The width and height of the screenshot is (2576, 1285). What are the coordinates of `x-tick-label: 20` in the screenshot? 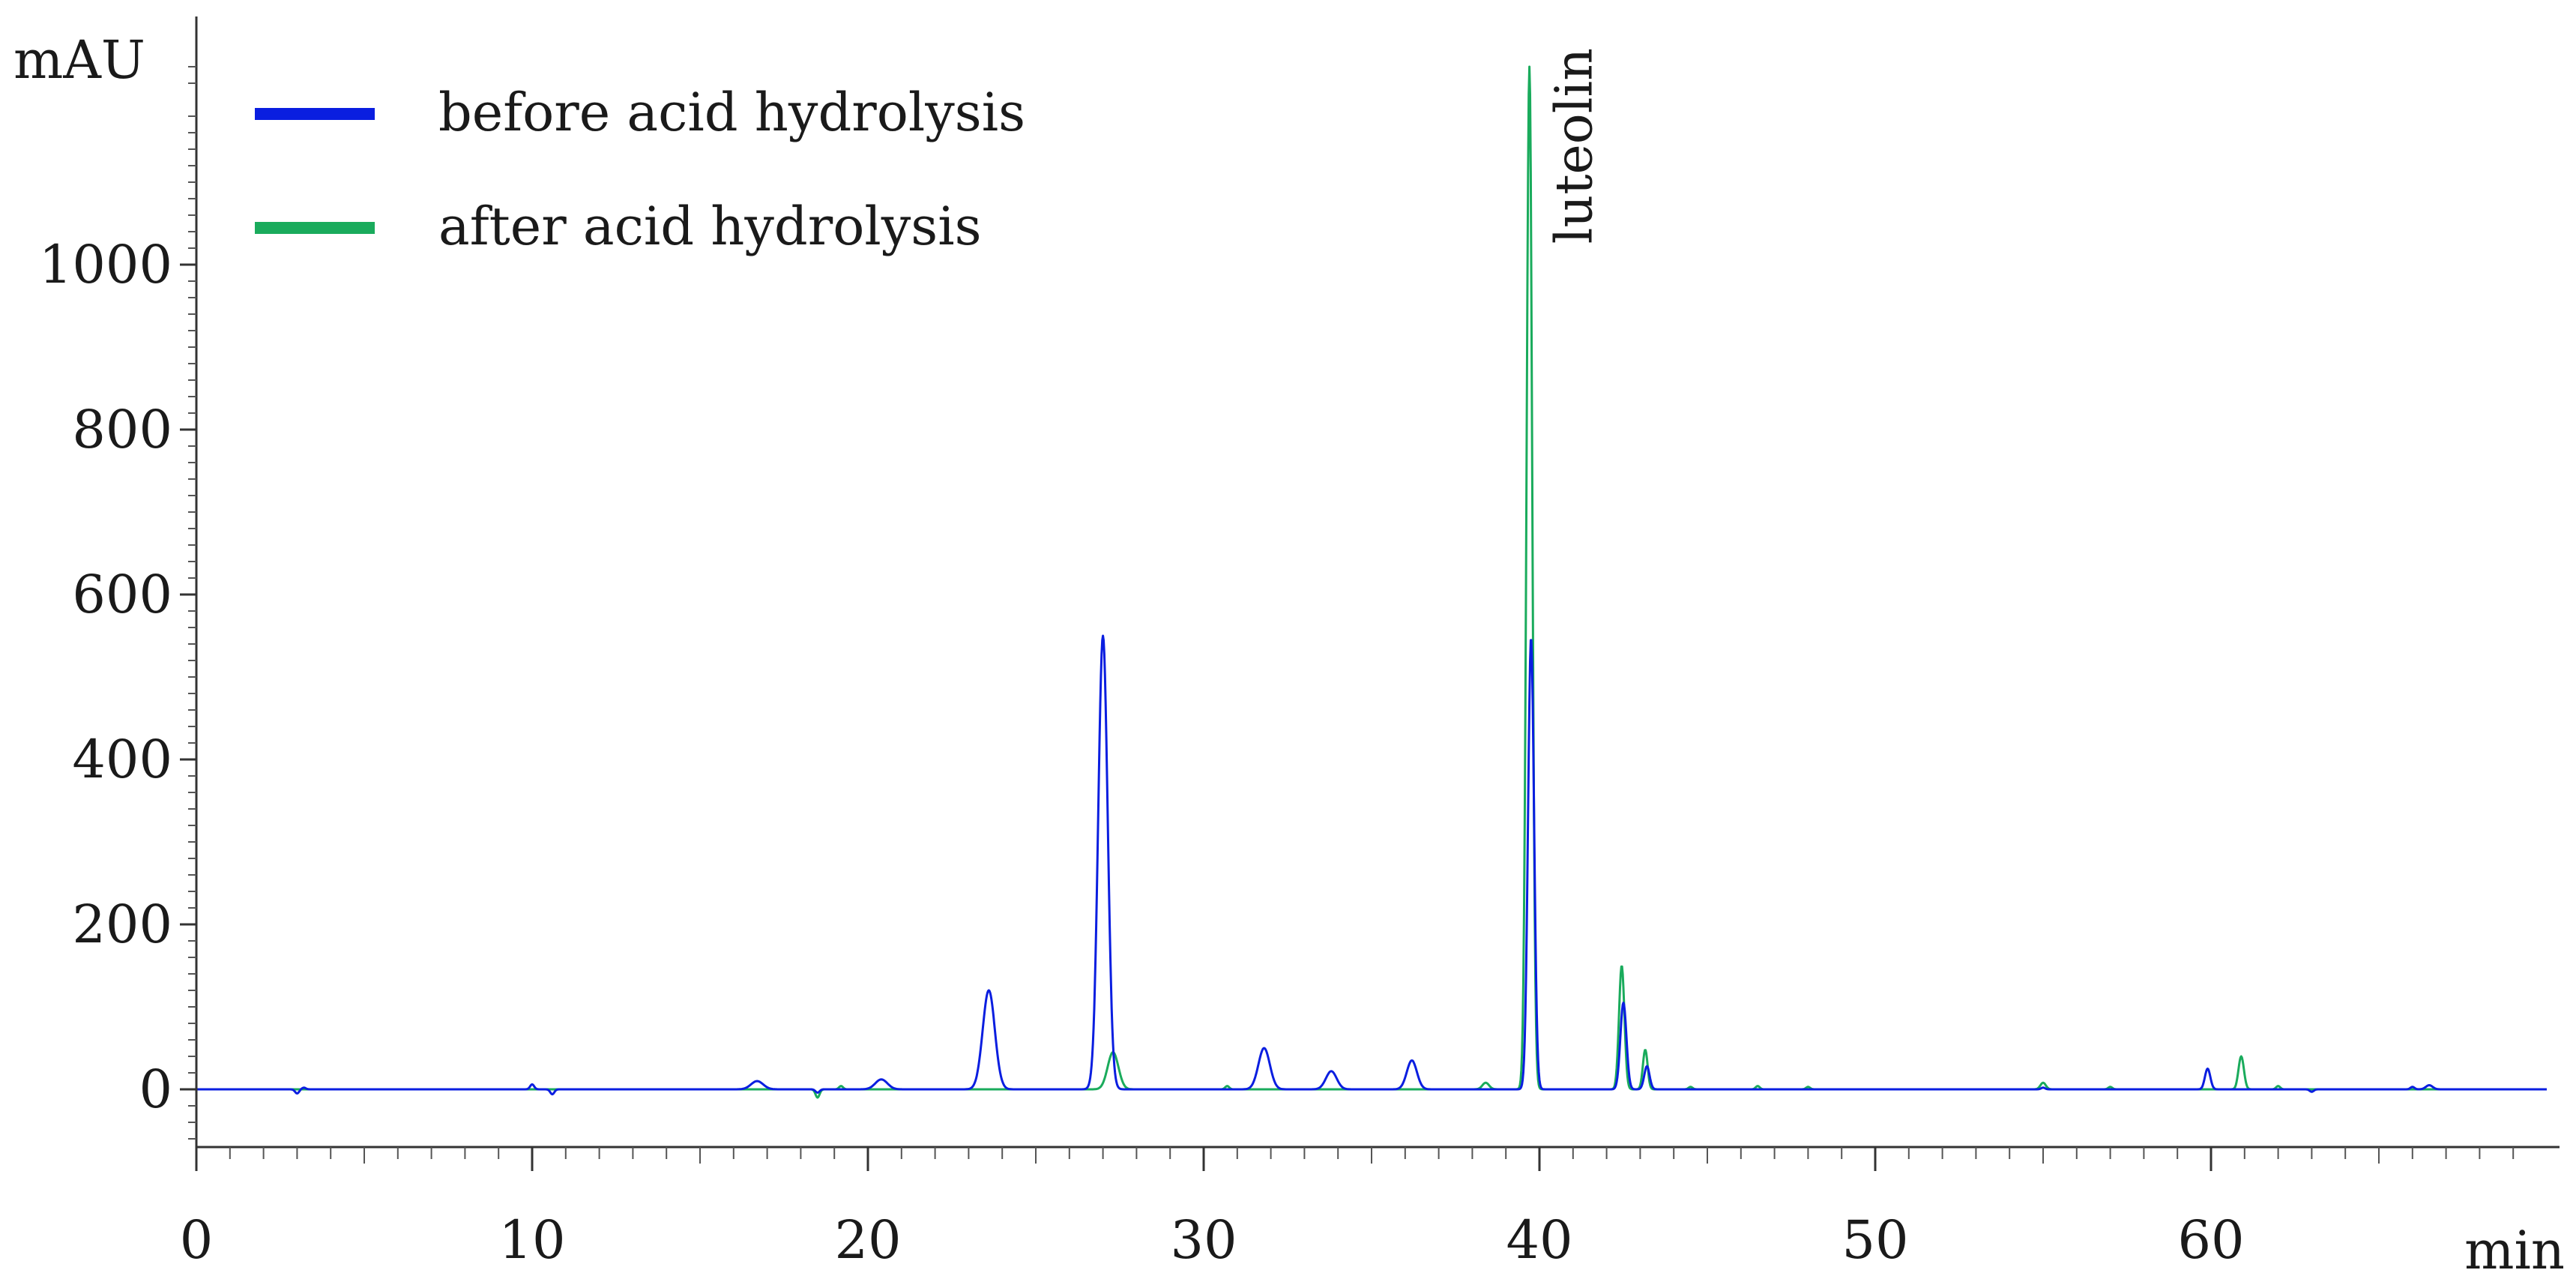 It's located at (868, 1240).